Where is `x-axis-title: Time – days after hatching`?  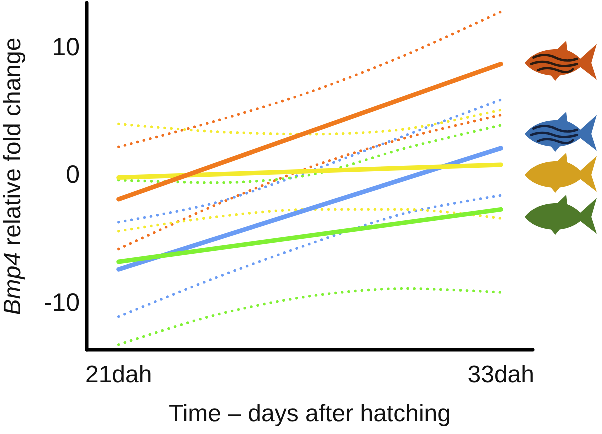 x-axis-title: Time – days after hatching is located at coordinates (310, 414).